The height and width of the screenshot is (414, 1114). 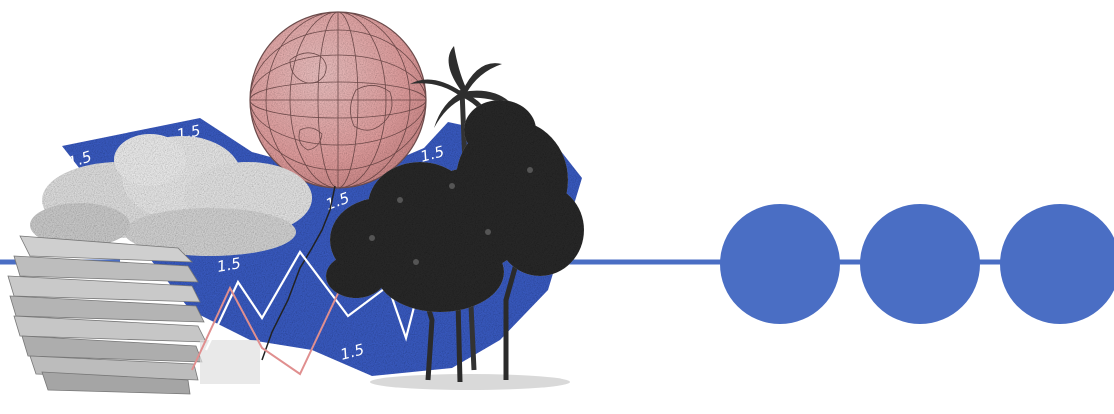 I want to click on globe-icon, so click(x=338, y=186).